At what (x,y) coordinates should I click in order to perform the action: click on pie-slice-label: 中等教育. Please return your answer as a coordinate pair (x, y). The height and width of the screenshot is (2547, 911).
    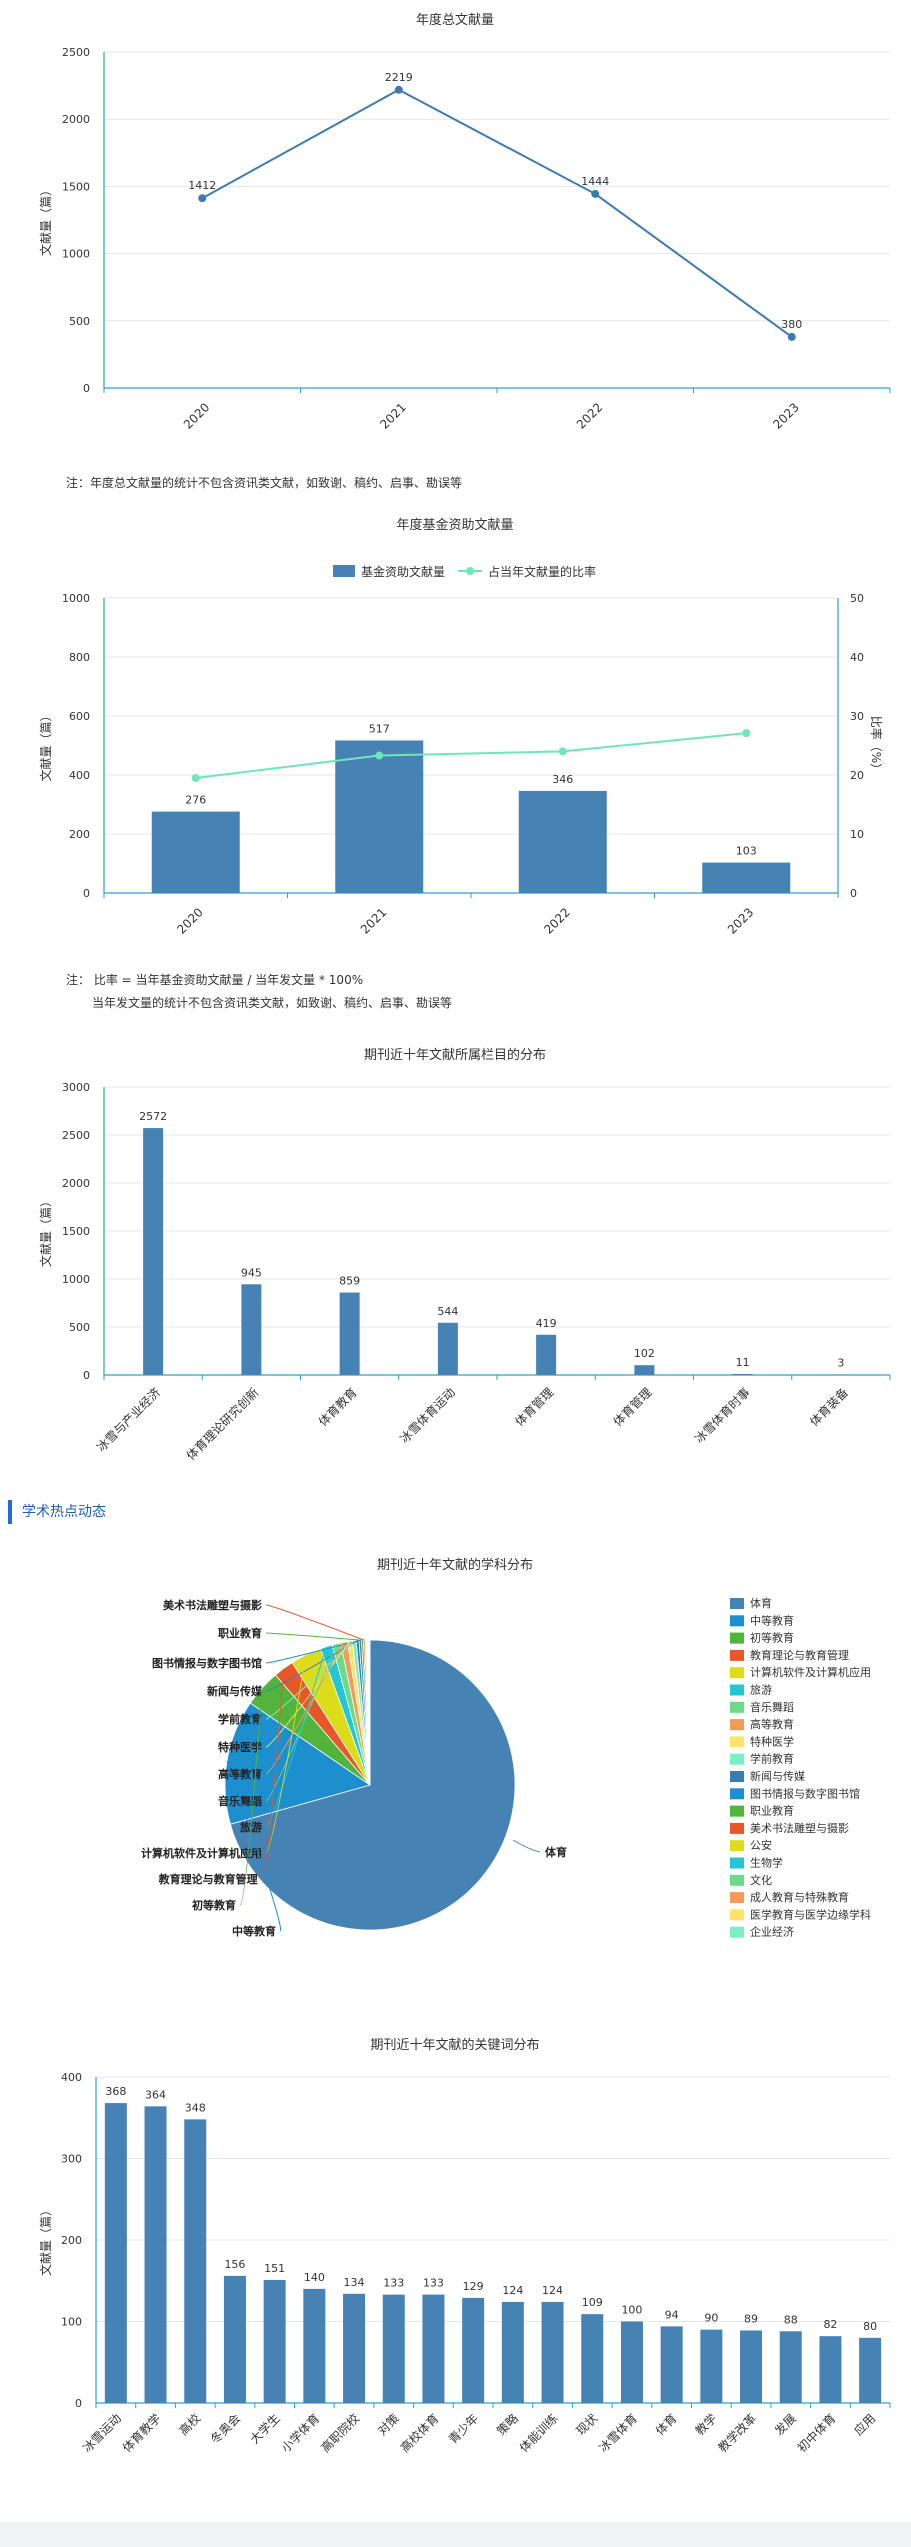
    Looking at the image, I should click on (254, 1931).